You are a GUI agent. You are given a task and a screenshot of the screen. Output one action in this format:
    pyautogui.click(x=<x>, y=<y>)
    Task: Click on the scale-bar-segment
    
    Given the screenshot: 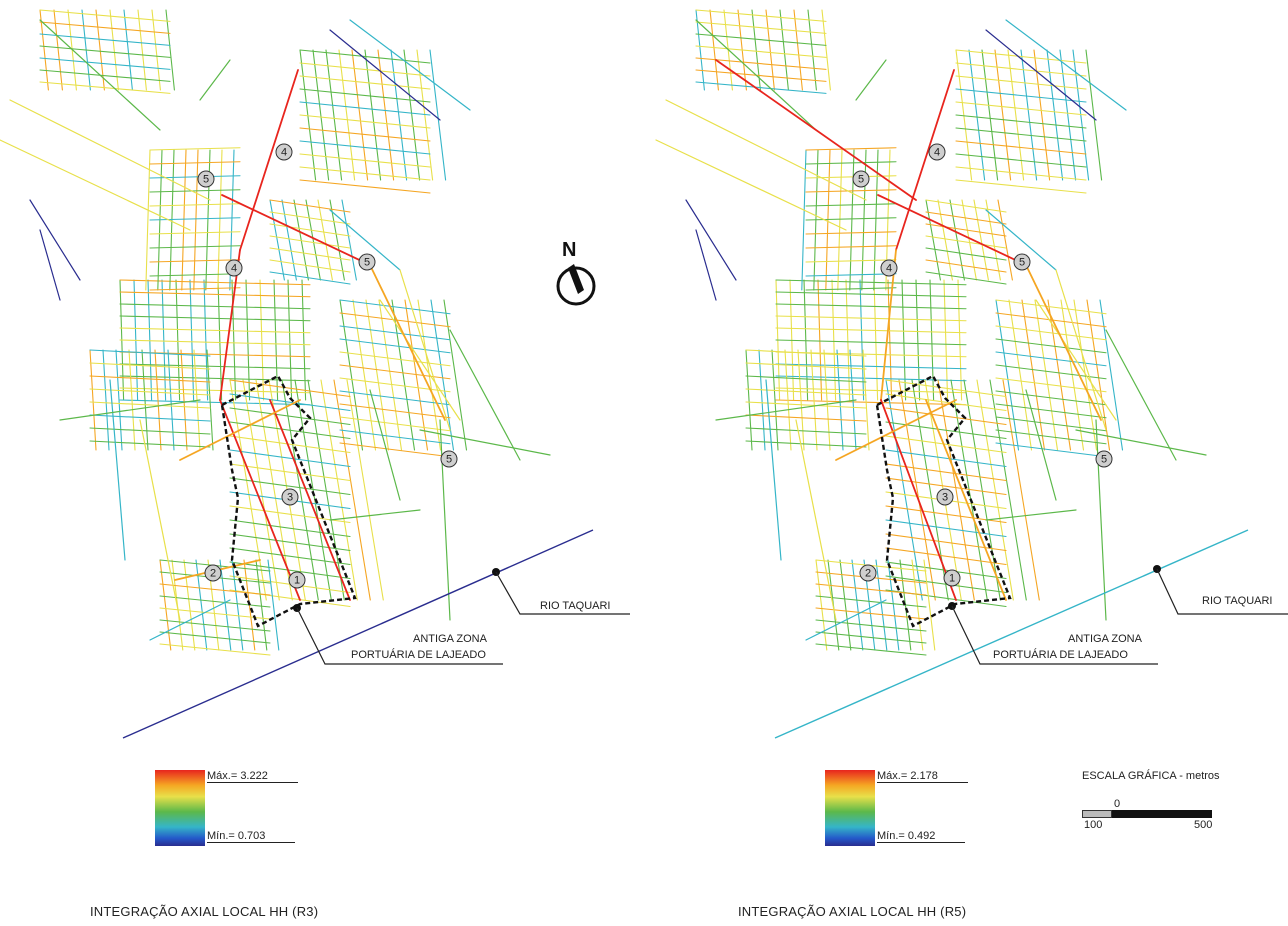 What is the action you would take?
    pyautogui.click(x=1097, y=814)
    